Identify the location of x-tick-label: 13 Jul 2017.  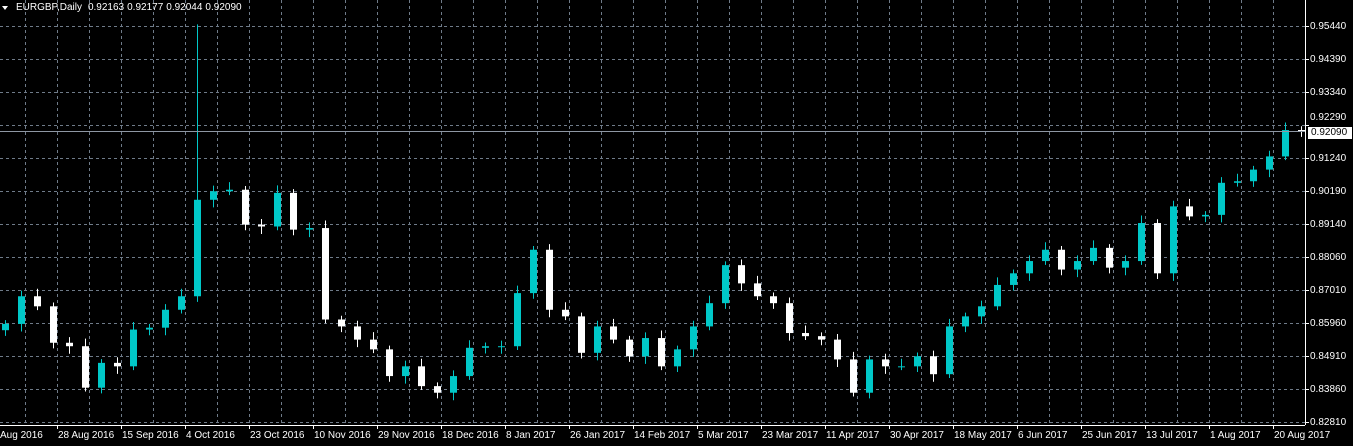
(1172, 435).